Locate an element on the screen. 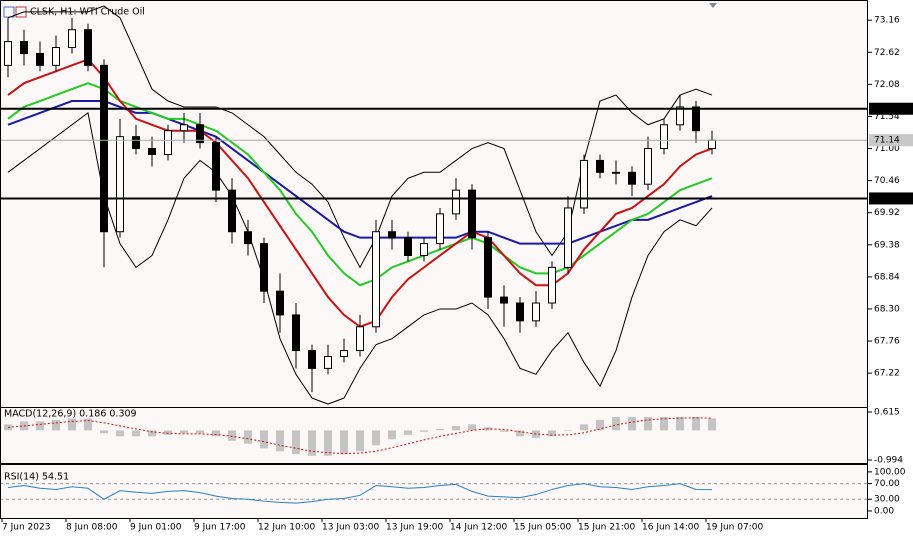  y-tick-label: 71.54 is located at coordinates (887, 117).